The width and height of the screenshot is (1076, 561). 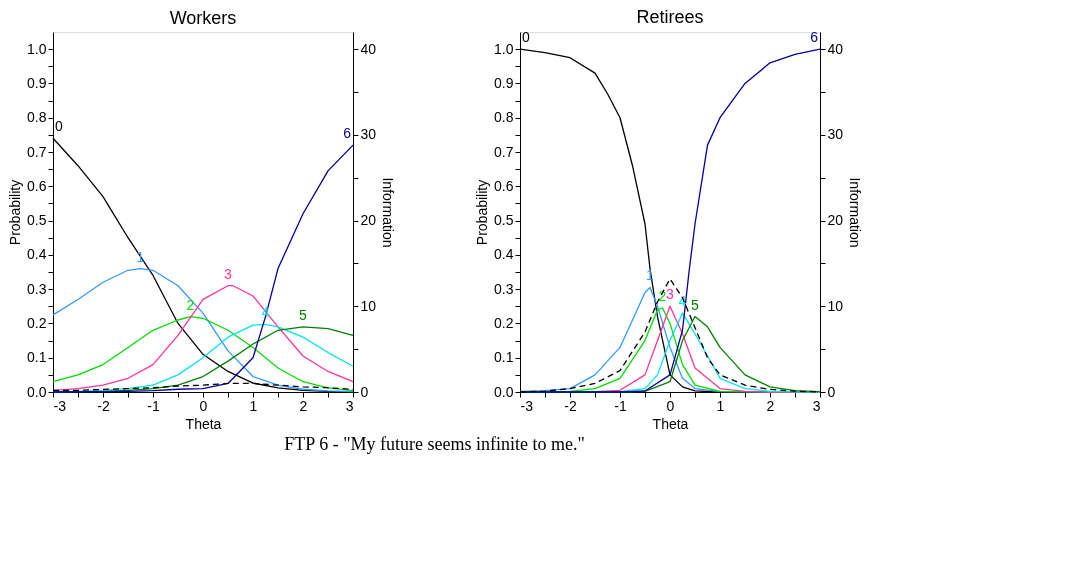 I want to click on text: FTP 6 - "My future seems infinite to me.", so click(x=434, y=443).